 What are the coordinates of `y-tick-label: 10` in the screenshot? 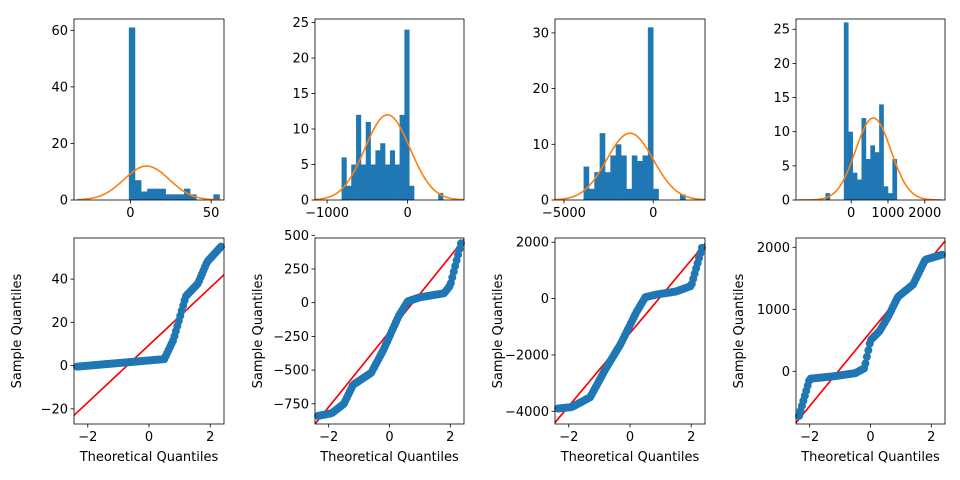 It's located at (540, 145).